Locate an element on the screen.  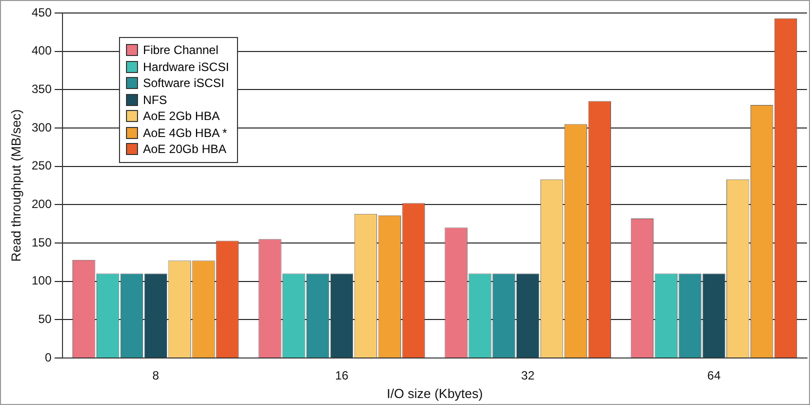
x-tick-label: 8 is located at coordinates (156, 375).